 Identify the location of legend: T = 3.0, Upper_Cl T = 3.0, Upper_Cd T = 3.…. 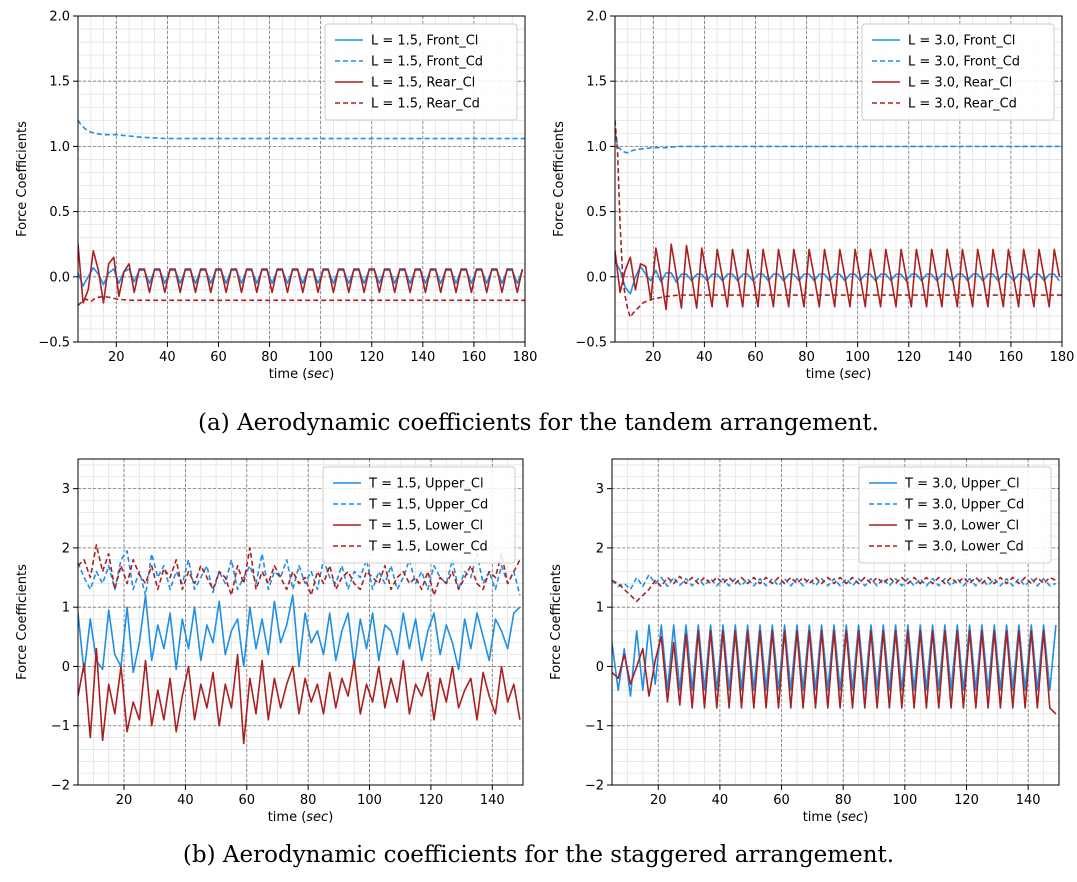
(955, 515).